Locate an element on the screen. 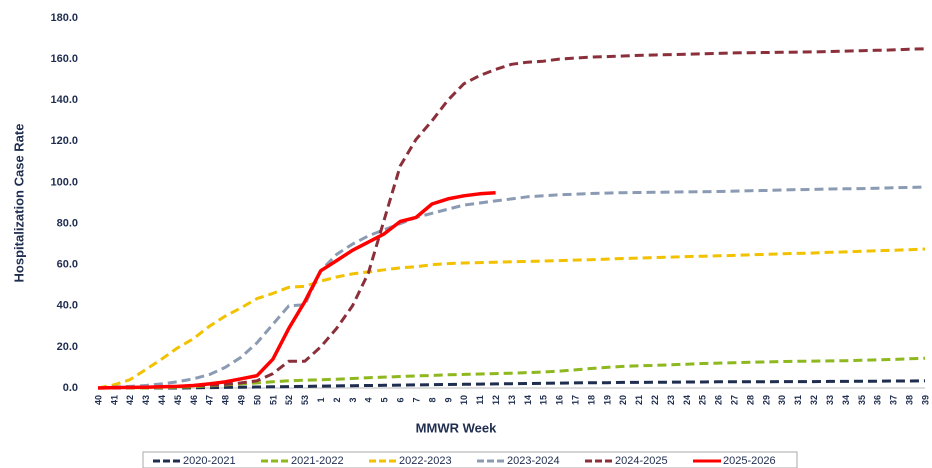 This screenshot has height=468, width=932. x-tick-label: 17 is located at coordinates (575, 400).